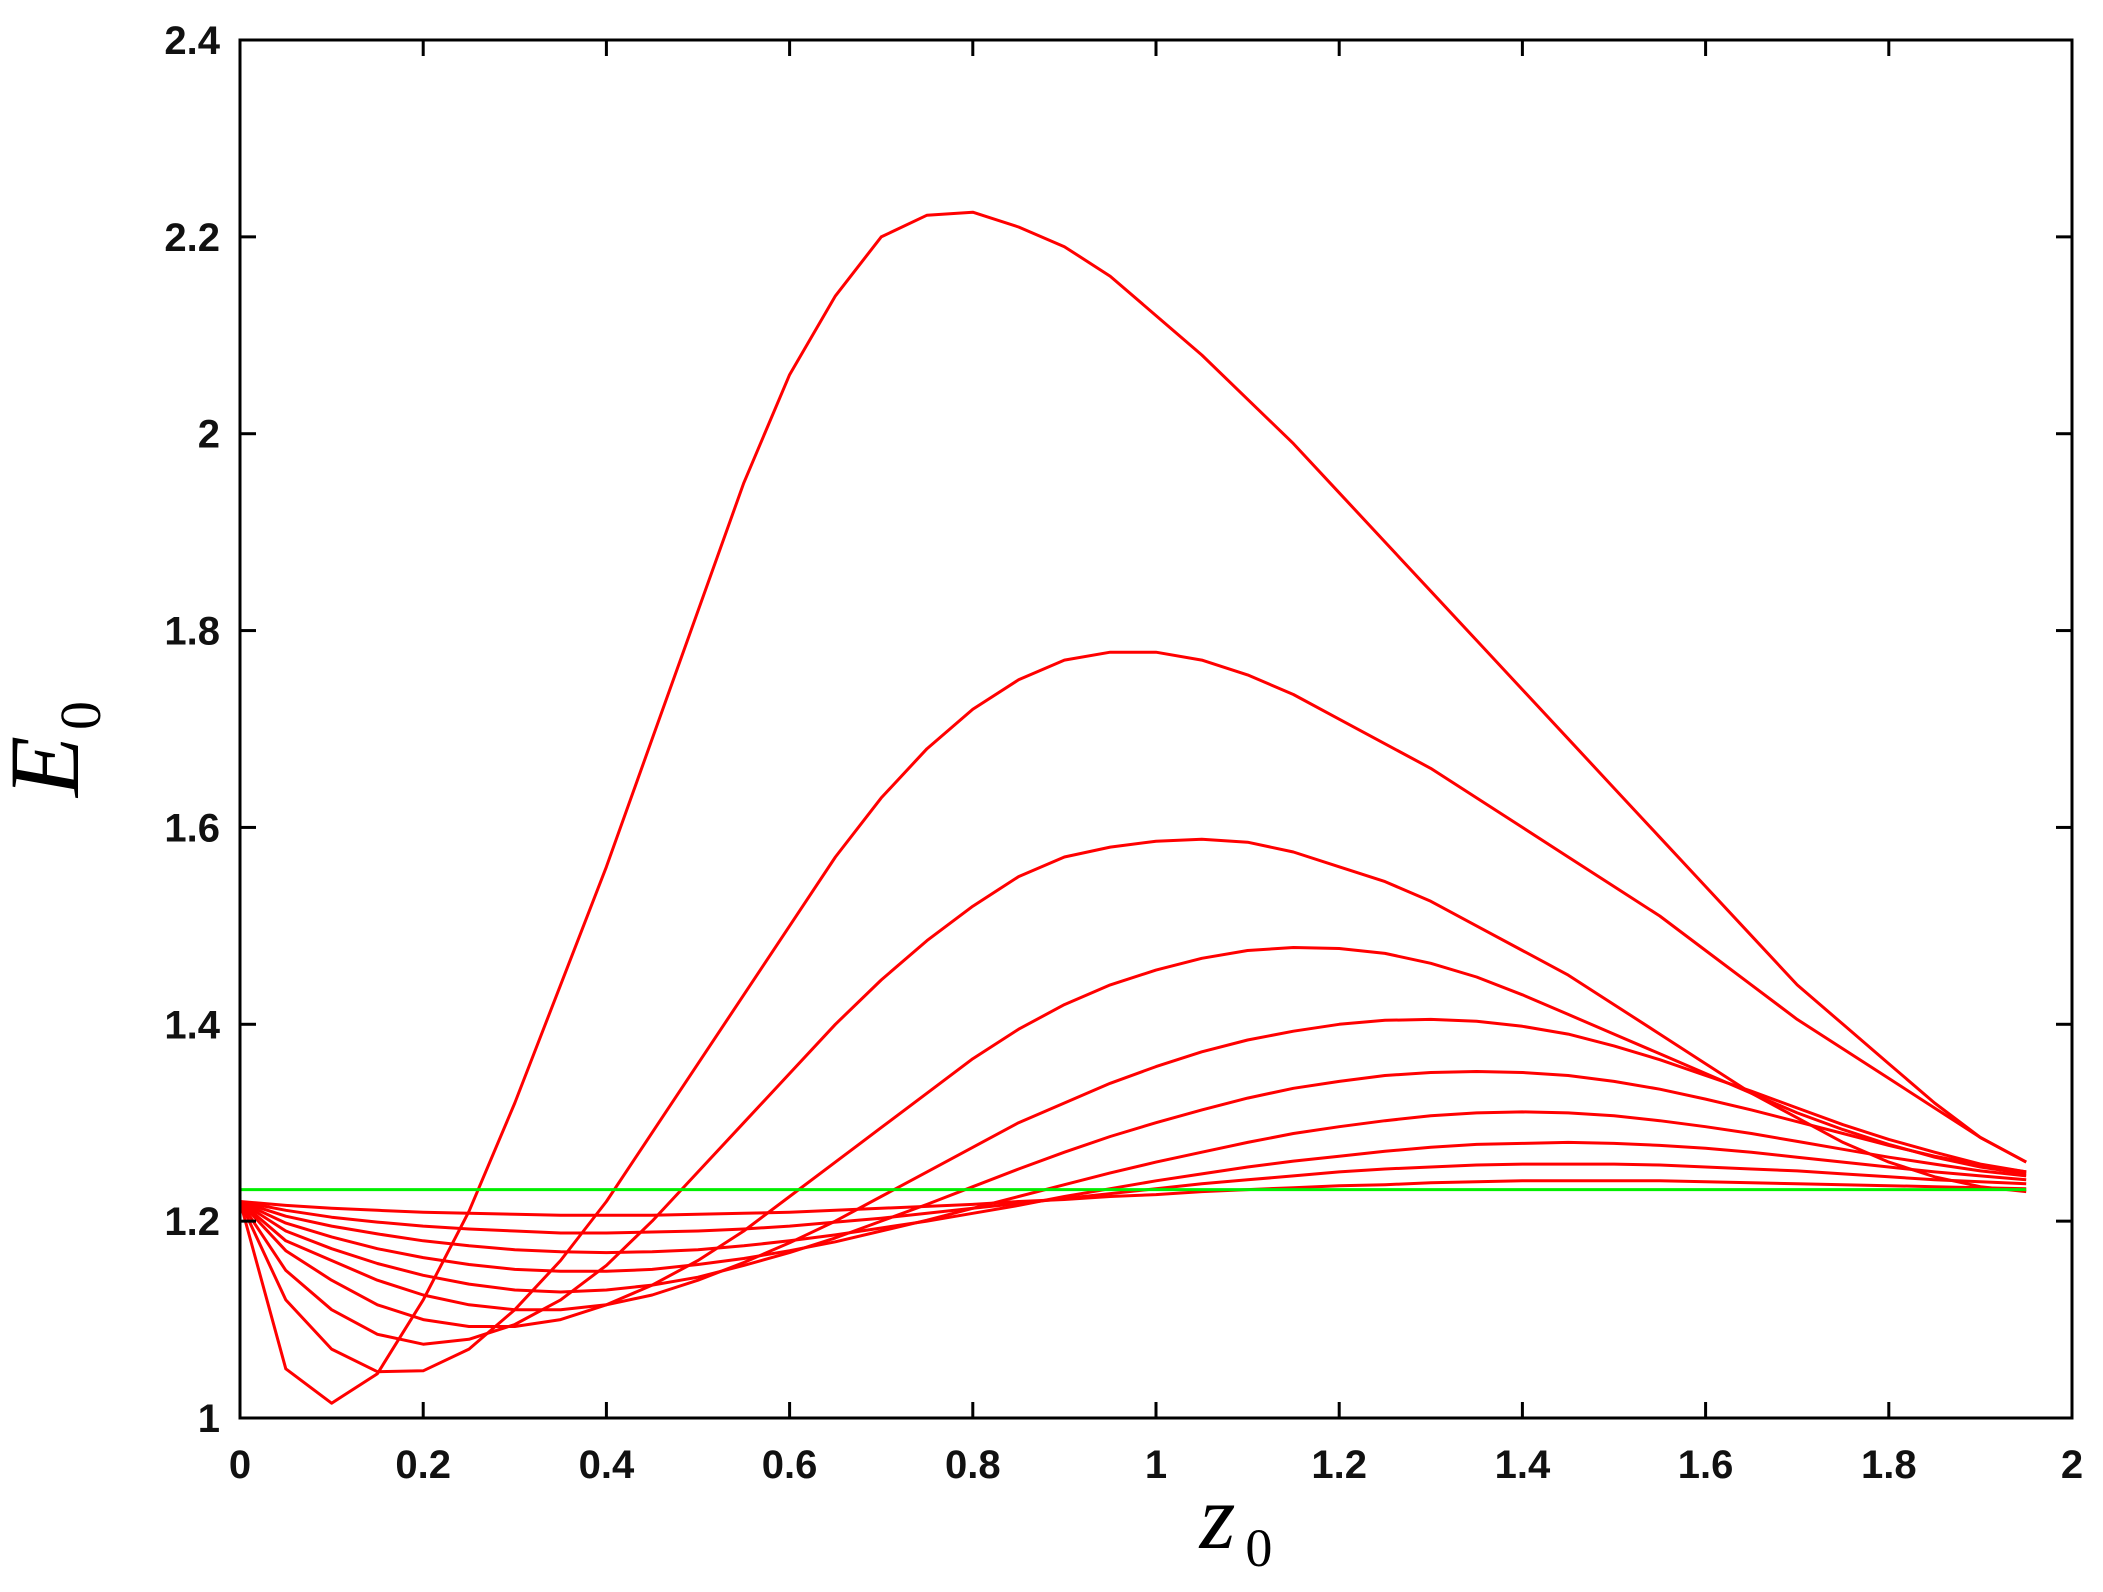  I want to click on x-tick-label: 0.6, so click(790, 1465).